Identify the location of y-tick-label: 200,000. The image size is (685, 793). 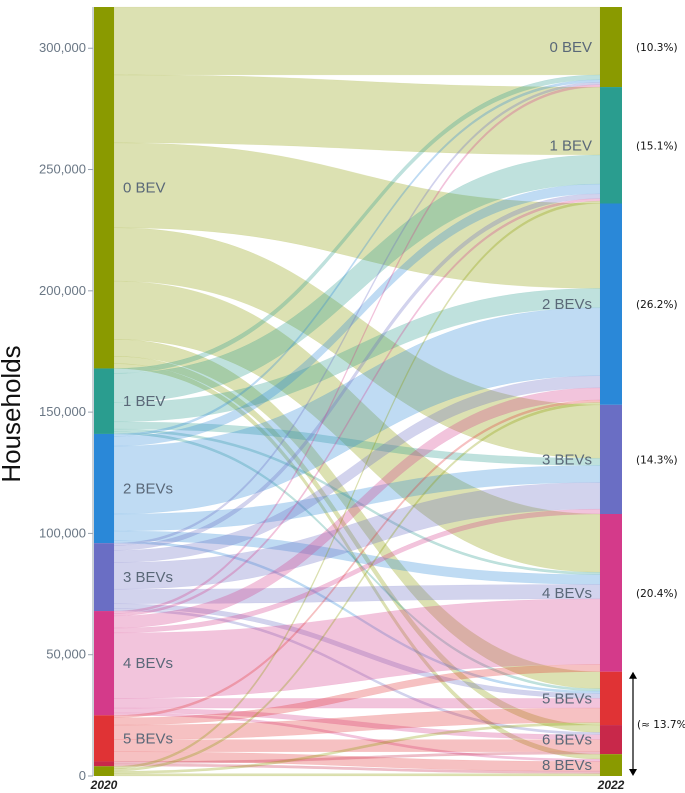
(62, 290).